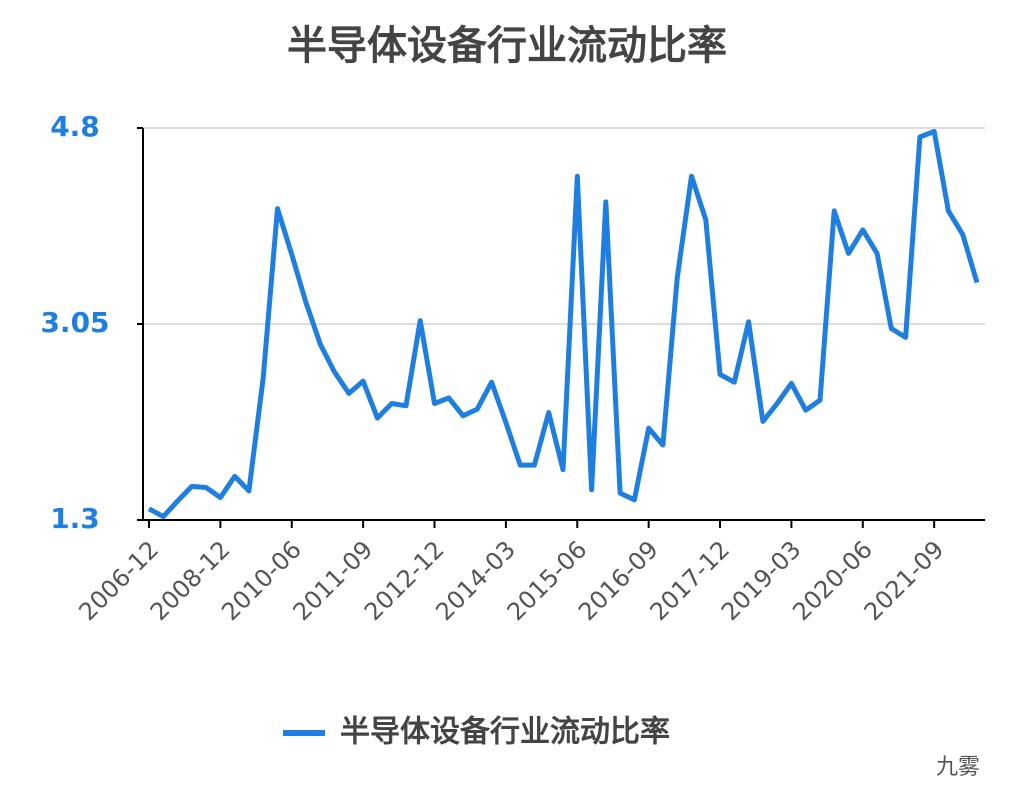  What do you see at coordinates (75, 518) in the screenshot?
I see `y-tick-label: 1.3` at bounding box center [75, 518].